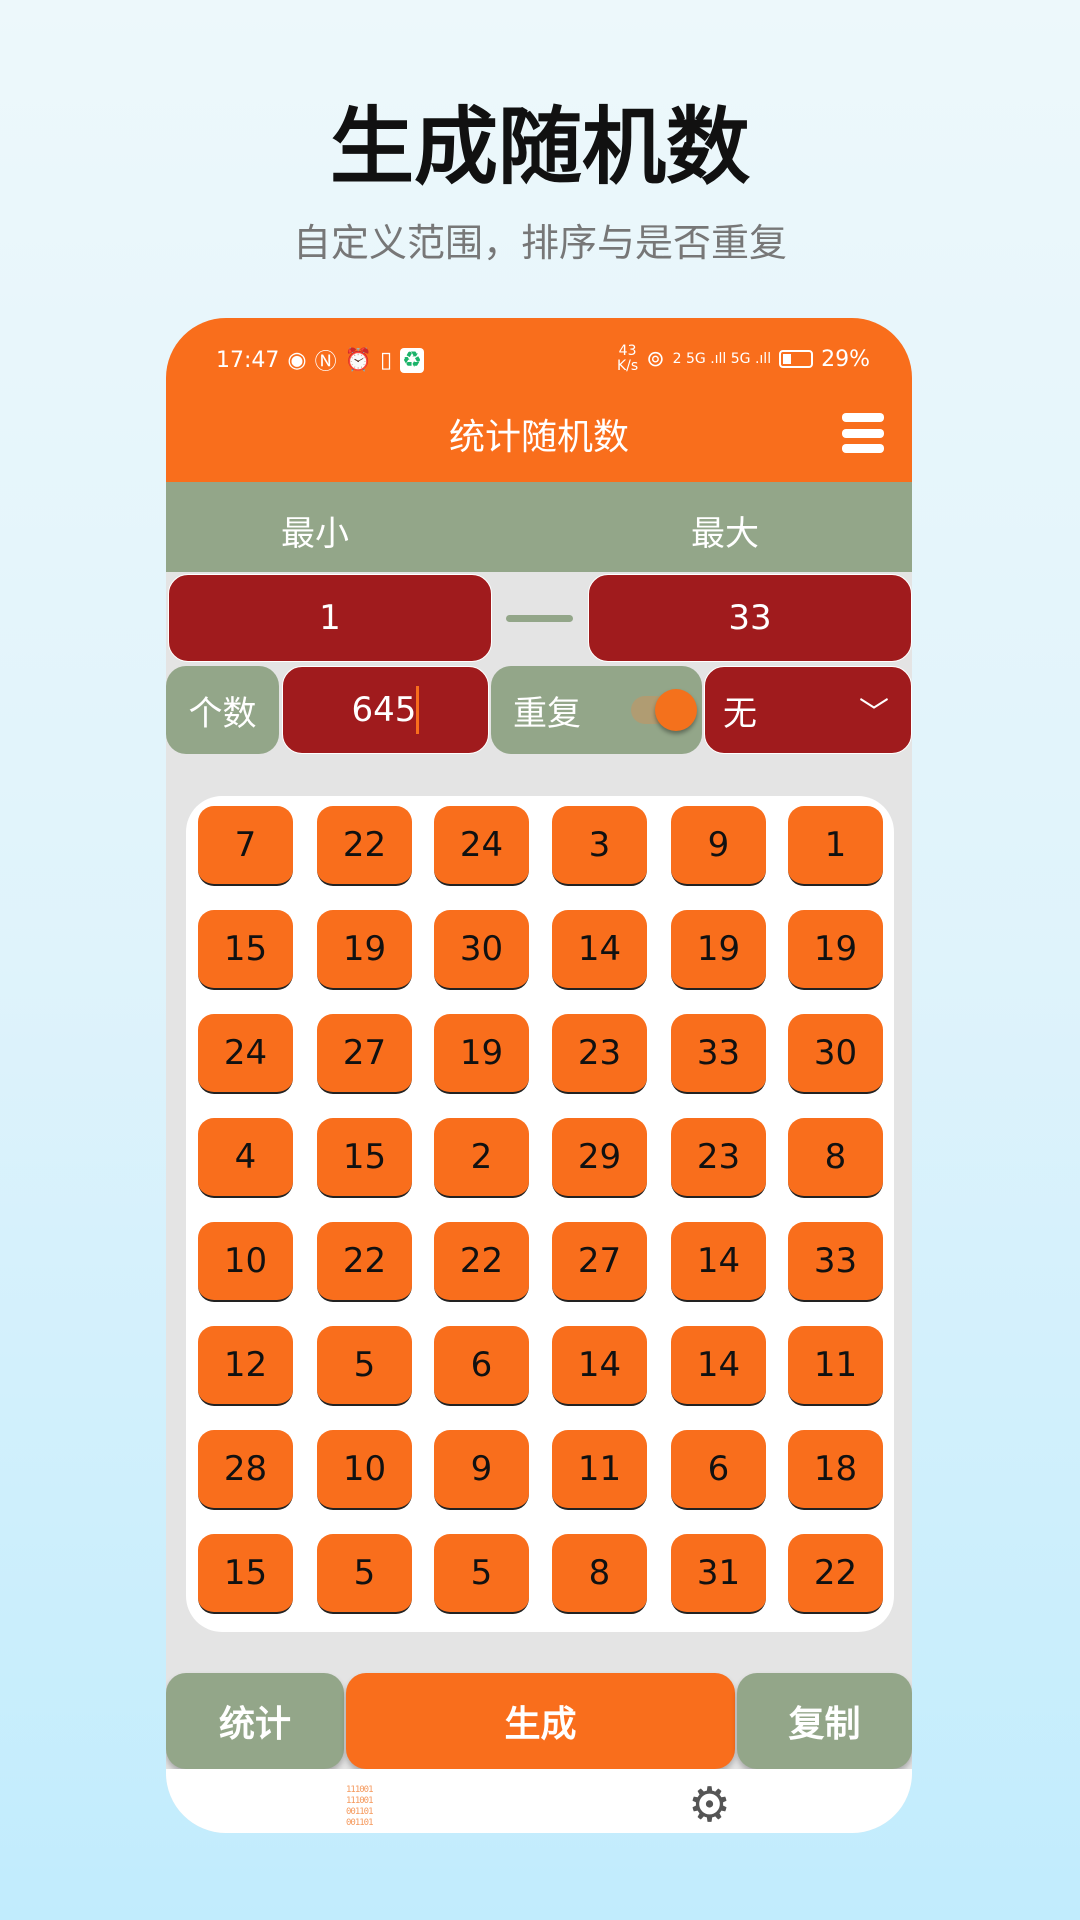 This screenshot has height=1920, width=1080. What do you see at coordinates (539, 618) in the screenshot?
I see `range-dash` at bounding box center [539, 618].